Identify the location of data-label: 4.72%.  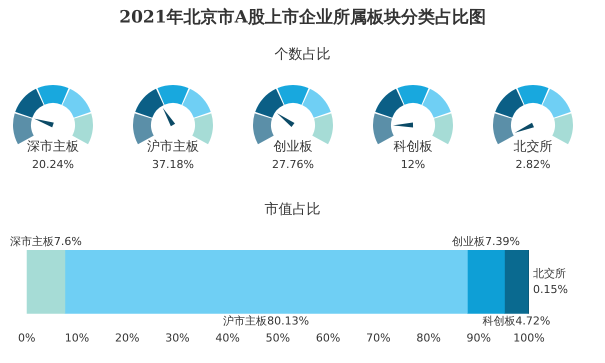
(532, 321).